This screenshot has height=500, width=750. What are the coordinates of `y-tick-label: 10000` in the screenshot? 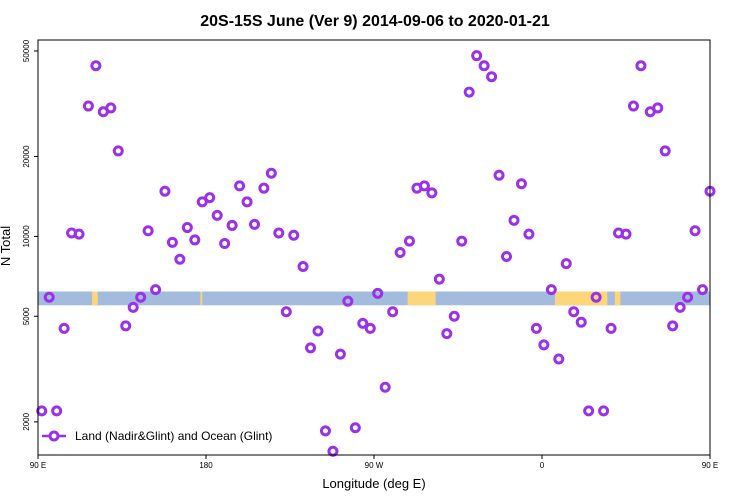 It's located at (26, 236).